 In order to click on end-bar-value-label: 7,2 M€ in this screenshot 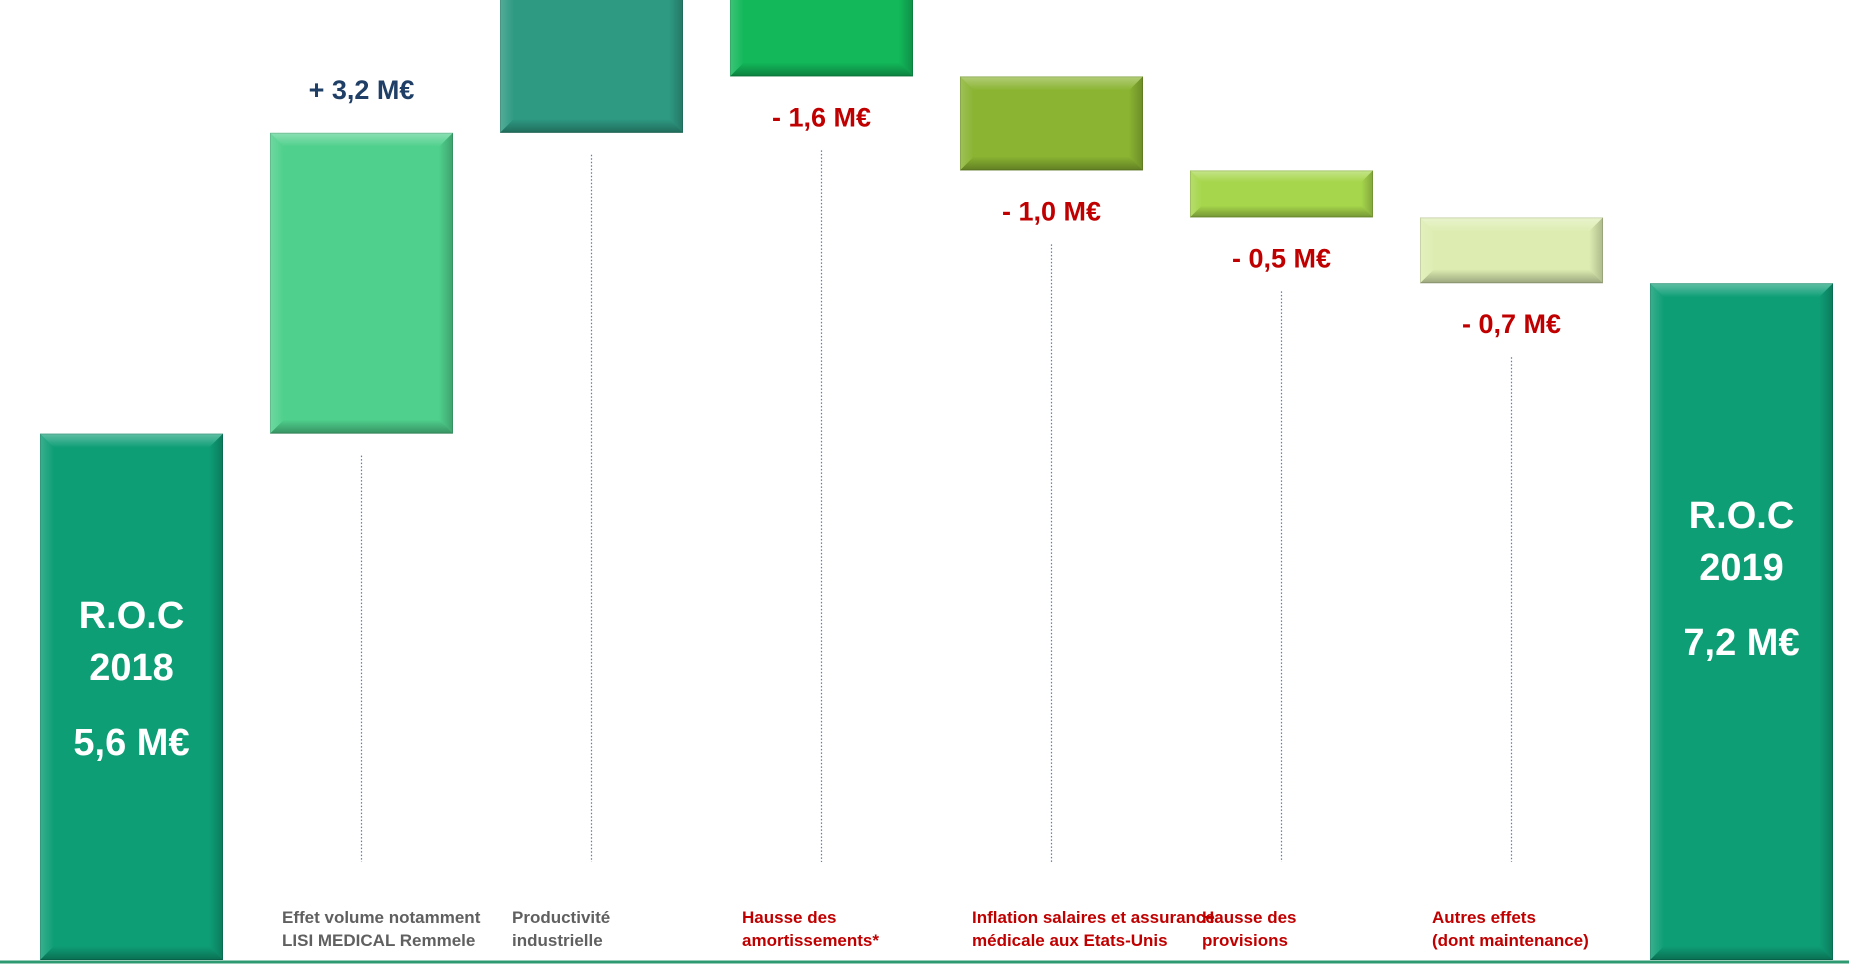, I will do `click(1741, 643)`.